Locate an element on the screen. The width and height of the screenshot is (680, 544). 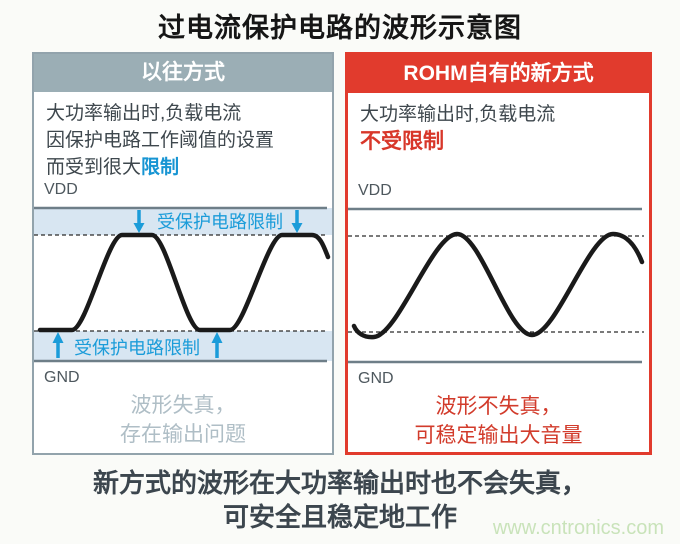
panel-rohm-new-header: ROHM自有的新方式 is located at coordinates (498, 74).